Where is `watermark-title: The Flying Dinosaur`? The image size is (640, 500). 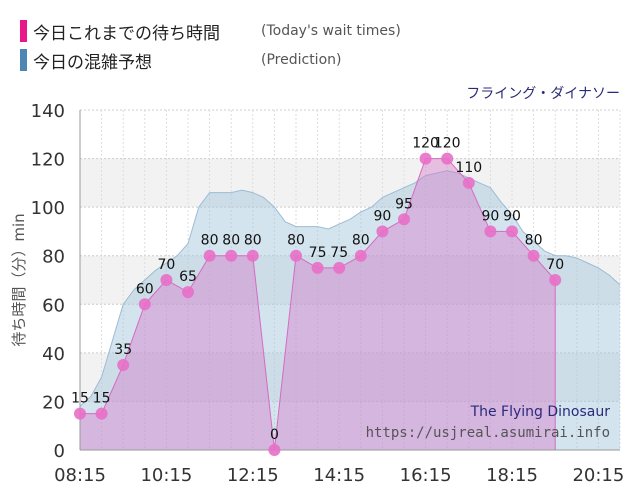
watermark-title: The Flying Dinosaur is located at coordinates (540, 412).